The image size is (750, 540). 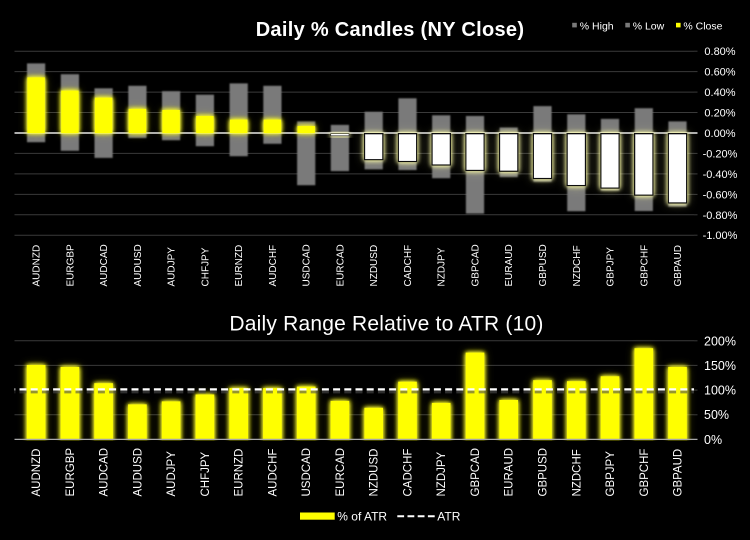 What do you see at coordinates (713, 440) in the screenshot?
I see `svg-text: 0%` at bounding box center [713, 440].